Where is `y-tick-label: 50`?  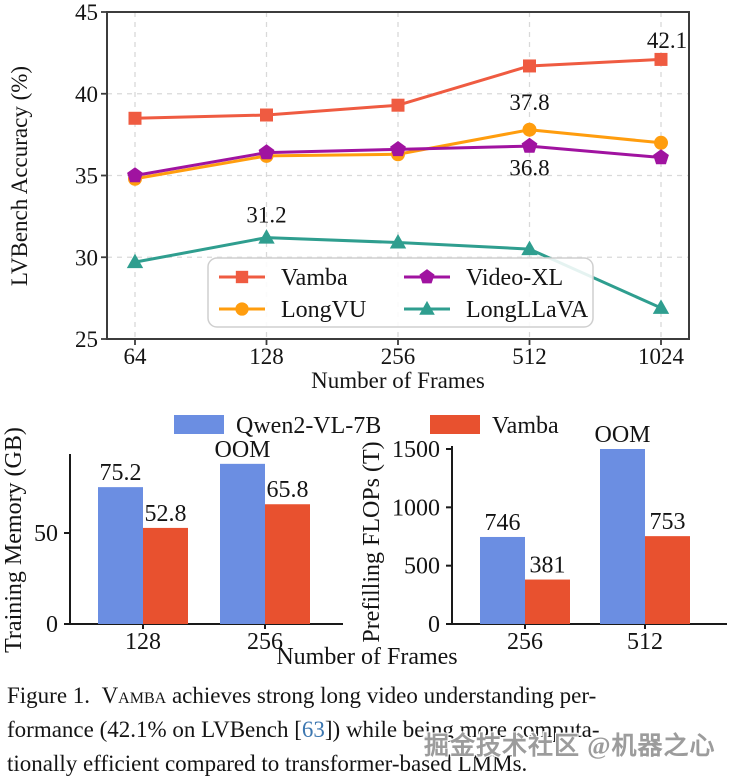 y-tick-label: 50 is located at coordinates (46, 534).